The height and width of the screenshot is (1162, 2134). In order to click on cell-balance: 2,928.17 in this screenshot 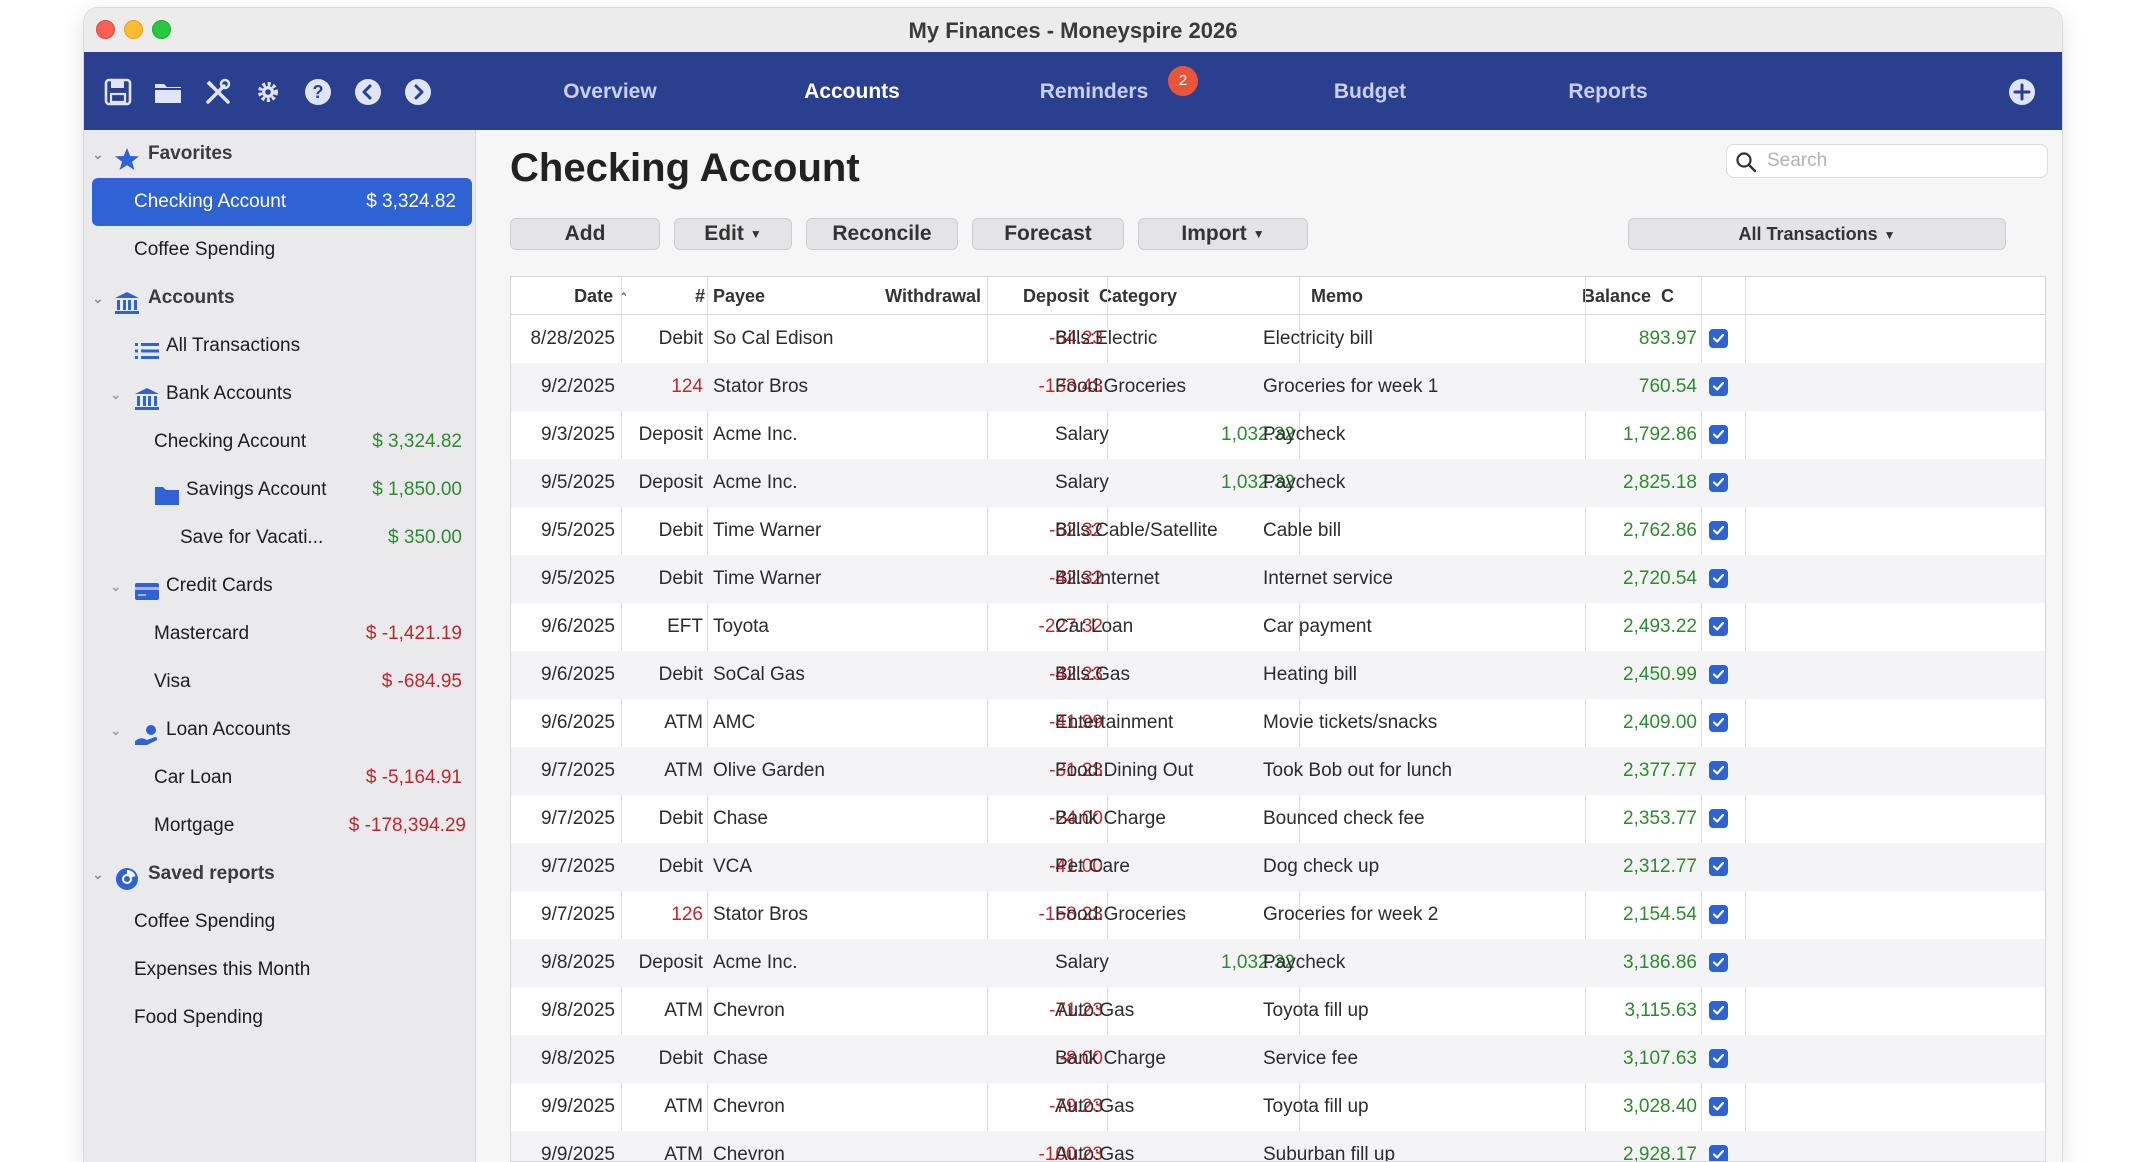, I will do `click(1660, 1153)`.